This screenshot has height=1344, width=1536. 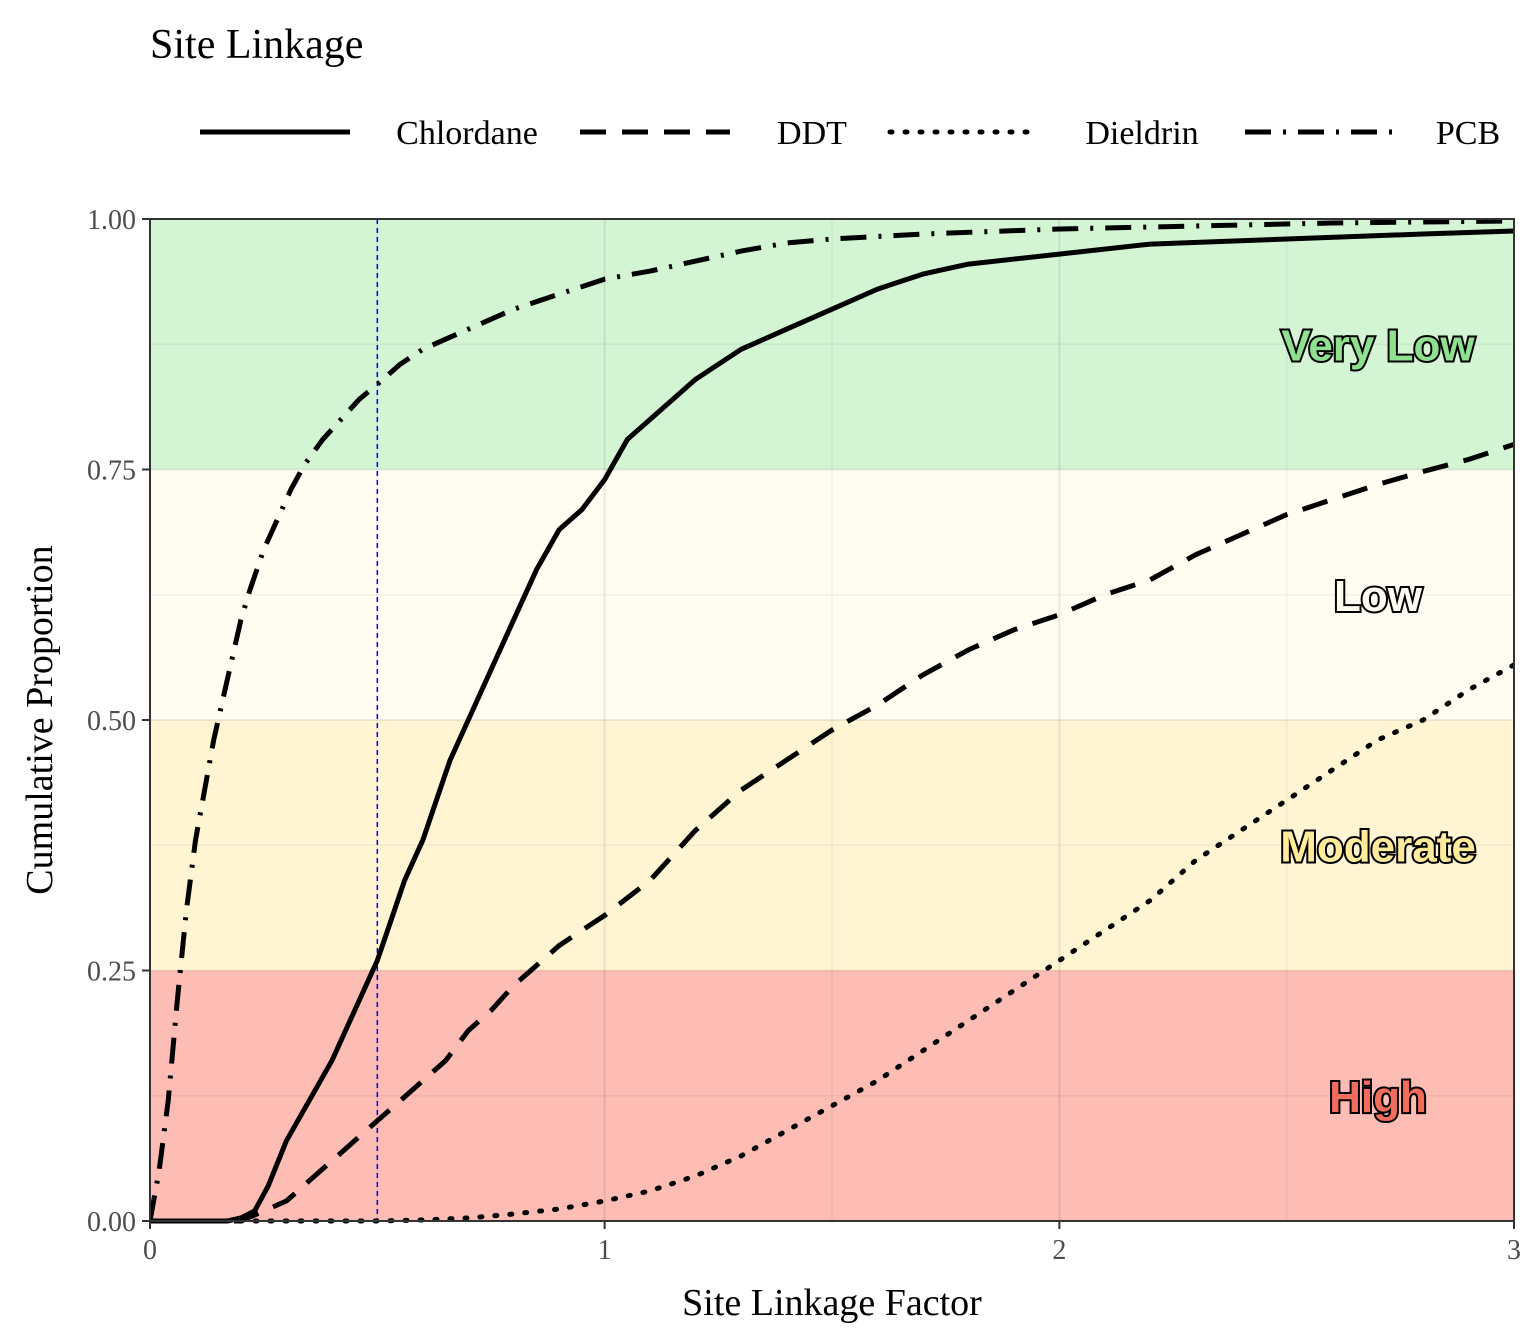 What do you see at coordinates (1059, 1250) in the screenshot?
I see `x-tick-label: 2` at bounding box center [1059, 1250].